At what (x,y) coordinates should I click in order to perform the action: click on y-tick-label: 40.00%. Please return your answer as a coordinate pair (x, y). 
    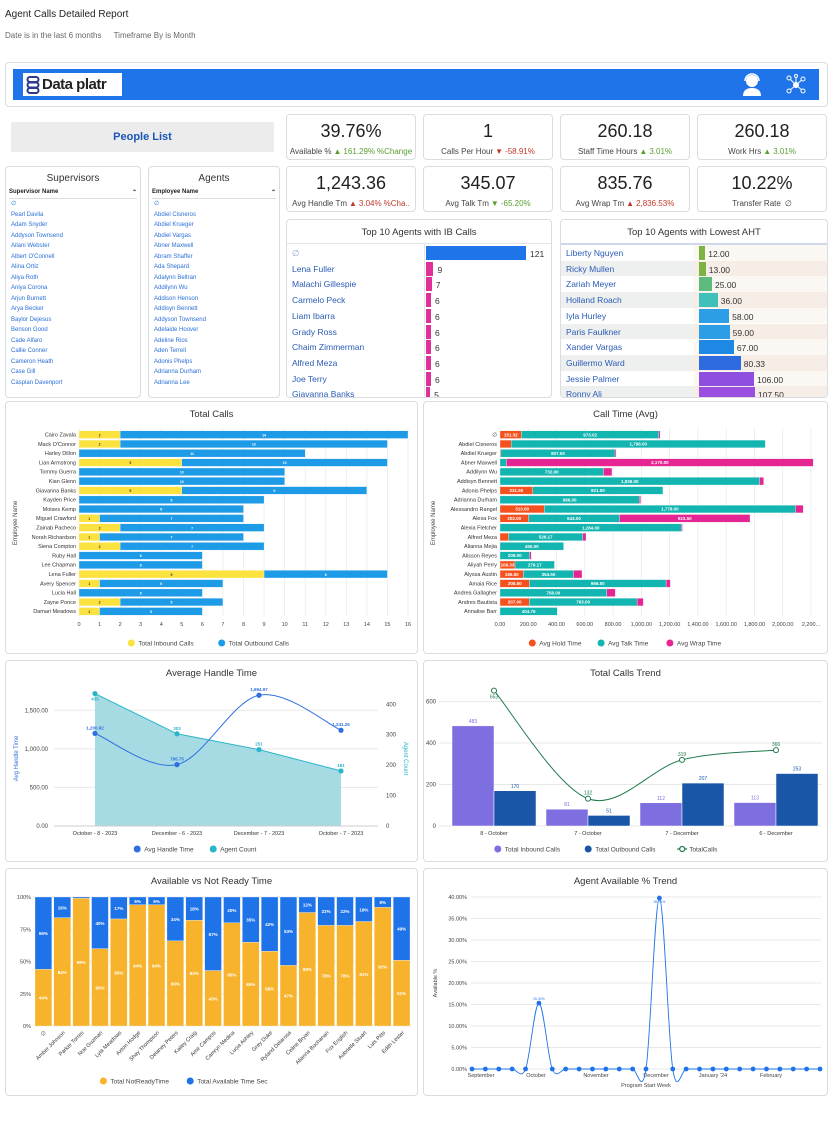
    Looking at the image, I should click on (457, 898).